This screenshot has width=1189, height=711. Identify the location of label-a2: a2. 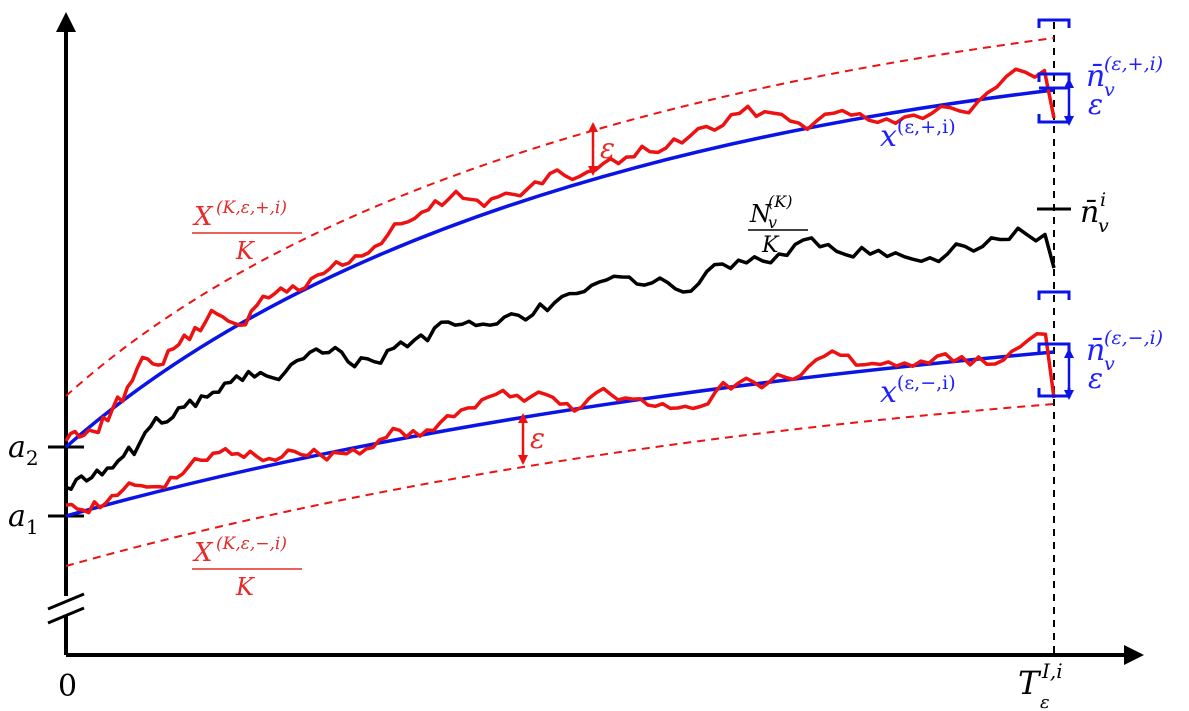
(23, 450).